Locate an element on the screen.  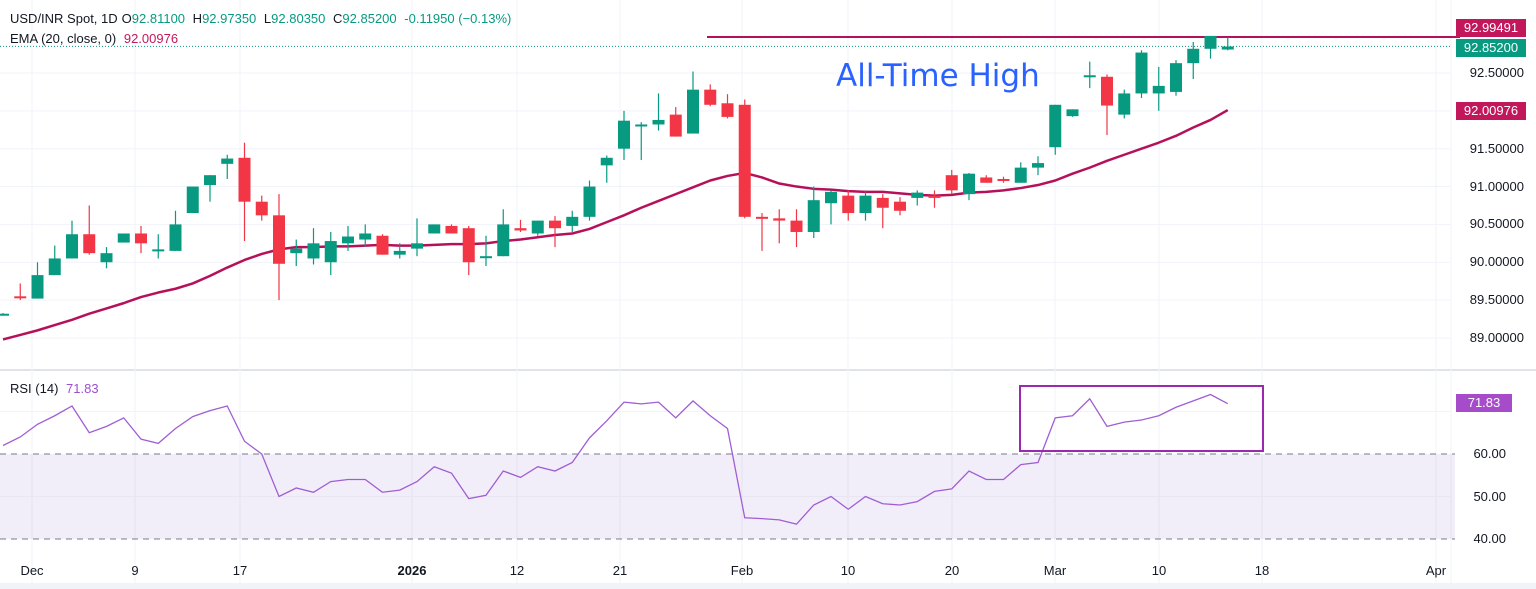
close-value: 92.85200 is located at coordinates (369, 18).